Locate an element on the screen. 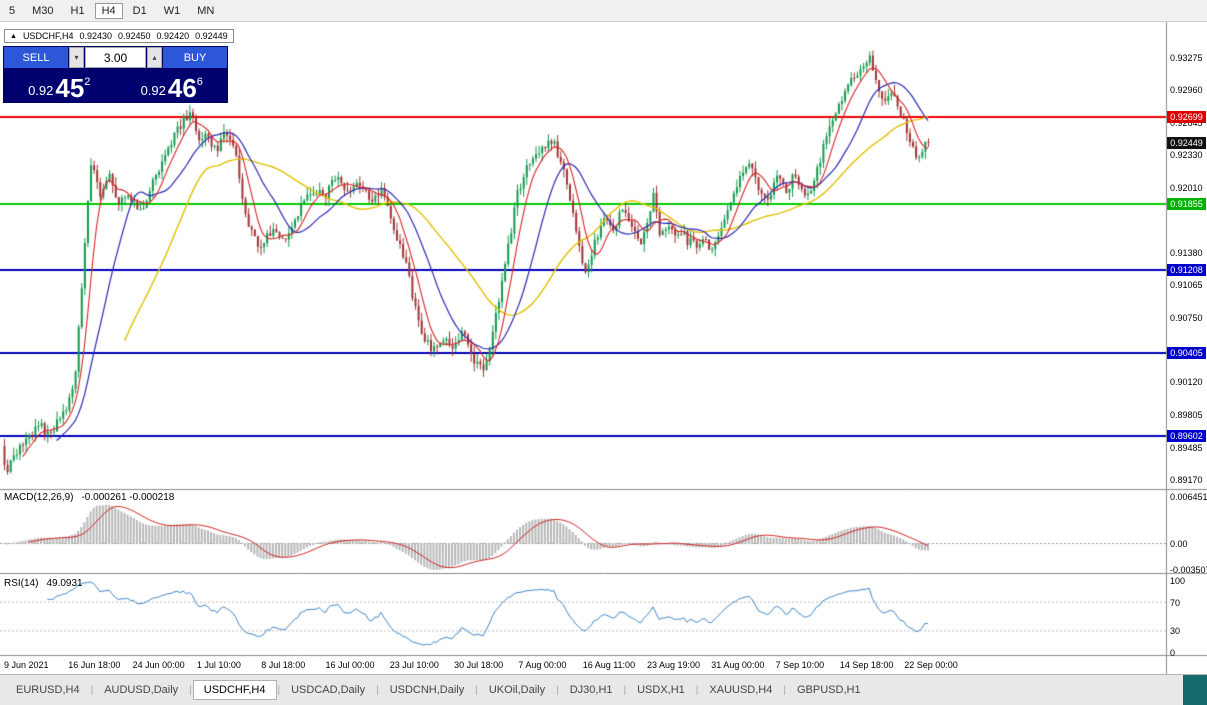 Image resolution: width=1207 pixels, height=705 pixels. price-tag: 0.92699 is located at coordinates (1186, 117).